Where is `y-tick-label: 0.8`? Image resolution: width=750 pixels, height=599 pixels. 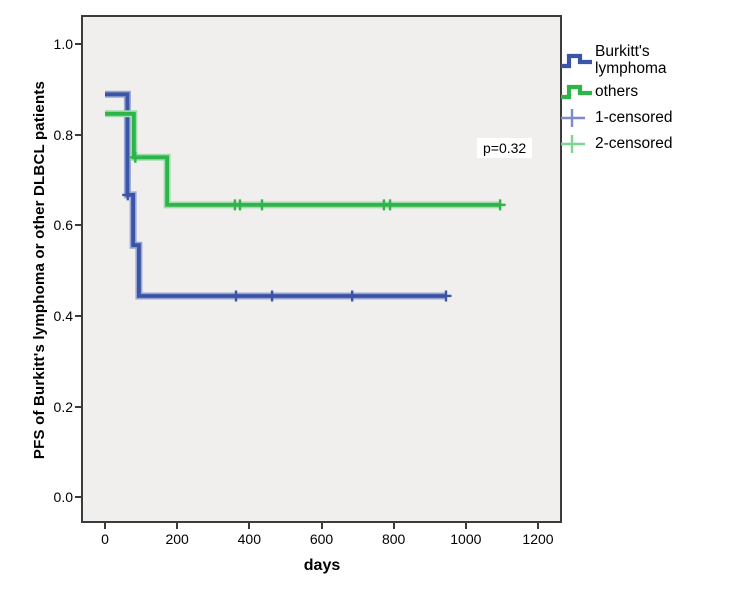
y-tick-label: 0.8 is located at coordinates (63, 134).